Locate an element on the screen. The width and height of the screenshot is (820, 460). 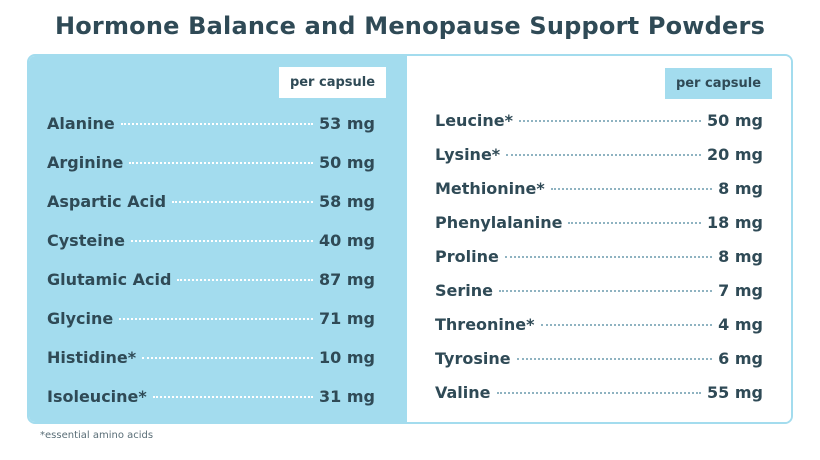
table-row: Proline 8 mg is located at coordinates (599, 257).